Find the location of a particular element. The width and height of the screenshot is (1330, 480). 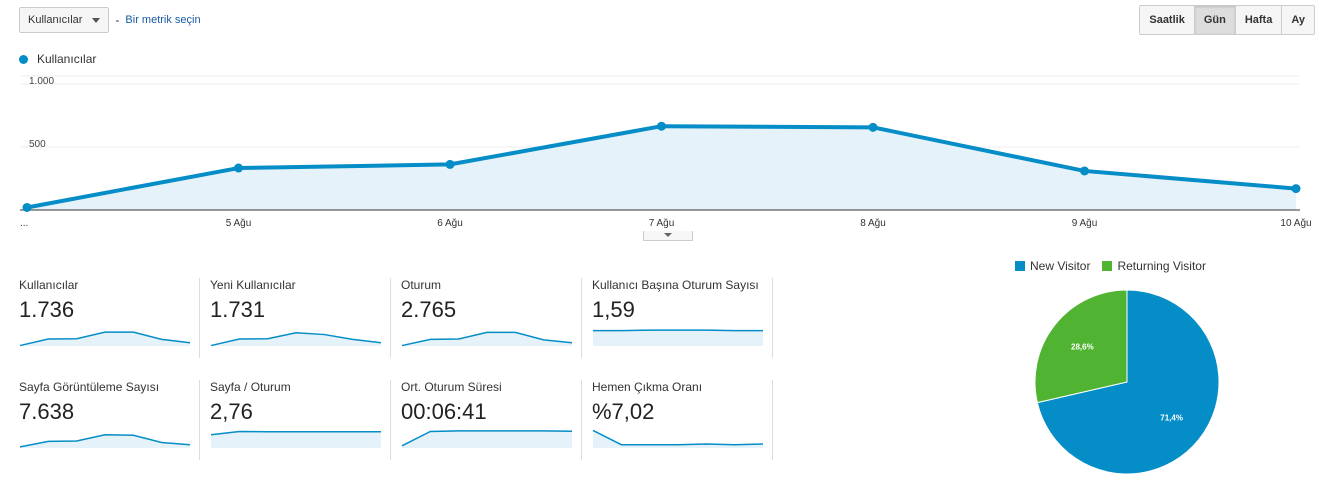

series-legend-label: Kullanıcılar is located at coordinates (66, 59).